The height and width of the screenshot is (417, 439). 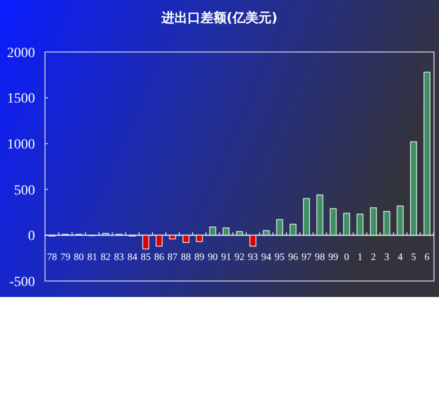 What do you see at coordinates (21, 53) in the screenshot?
I see `y-tick-label: 2000` at bounding box center [21, 53].